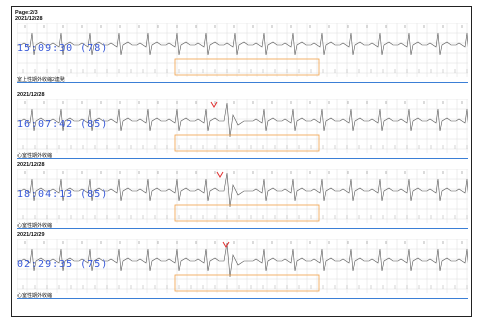 The height and width of the screenshot is (324, 484). I want to click on strip-time-1: 15:09:30 (78), so click(63, 48).